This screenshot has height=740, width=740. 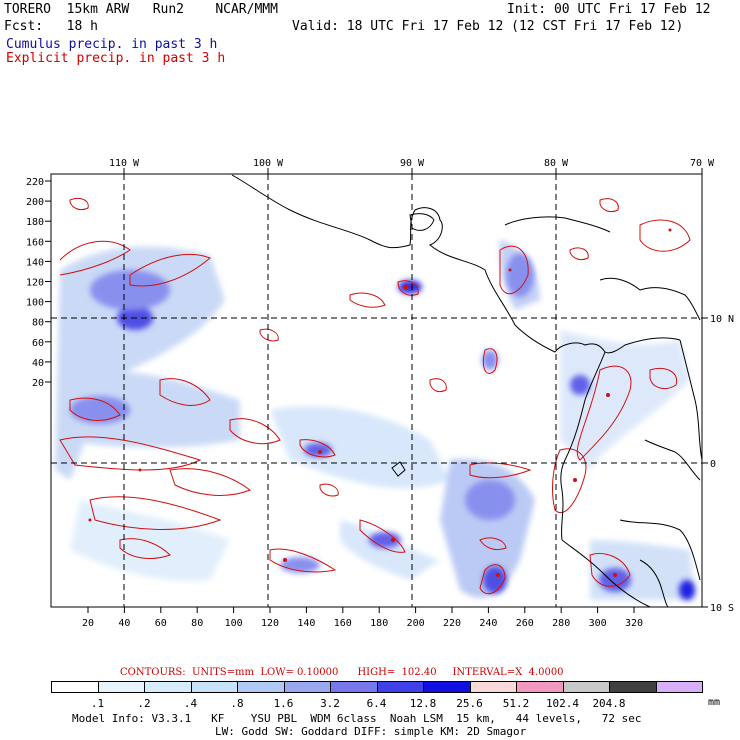 I want to click on x-tick-label: 80, so click(x=197, y=623).